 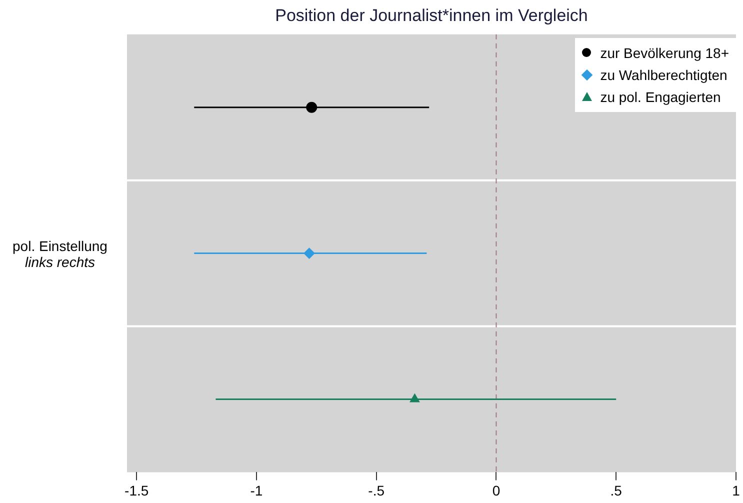 What do you see at coordinates (664, 75) in the screenshot?
I see `legend-label: zu Wahlberechtigten` at bounding box center [664, 75].